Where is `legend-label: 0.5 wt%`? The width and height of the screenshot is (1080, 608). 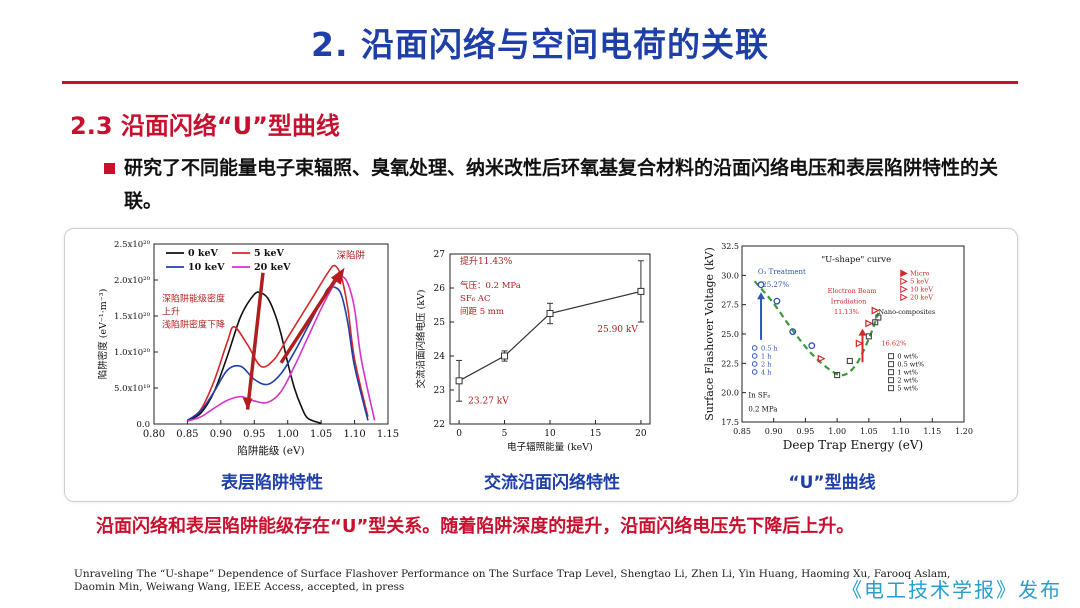 legend-label: 0.5 wt% is located at coordinates (910, 365).